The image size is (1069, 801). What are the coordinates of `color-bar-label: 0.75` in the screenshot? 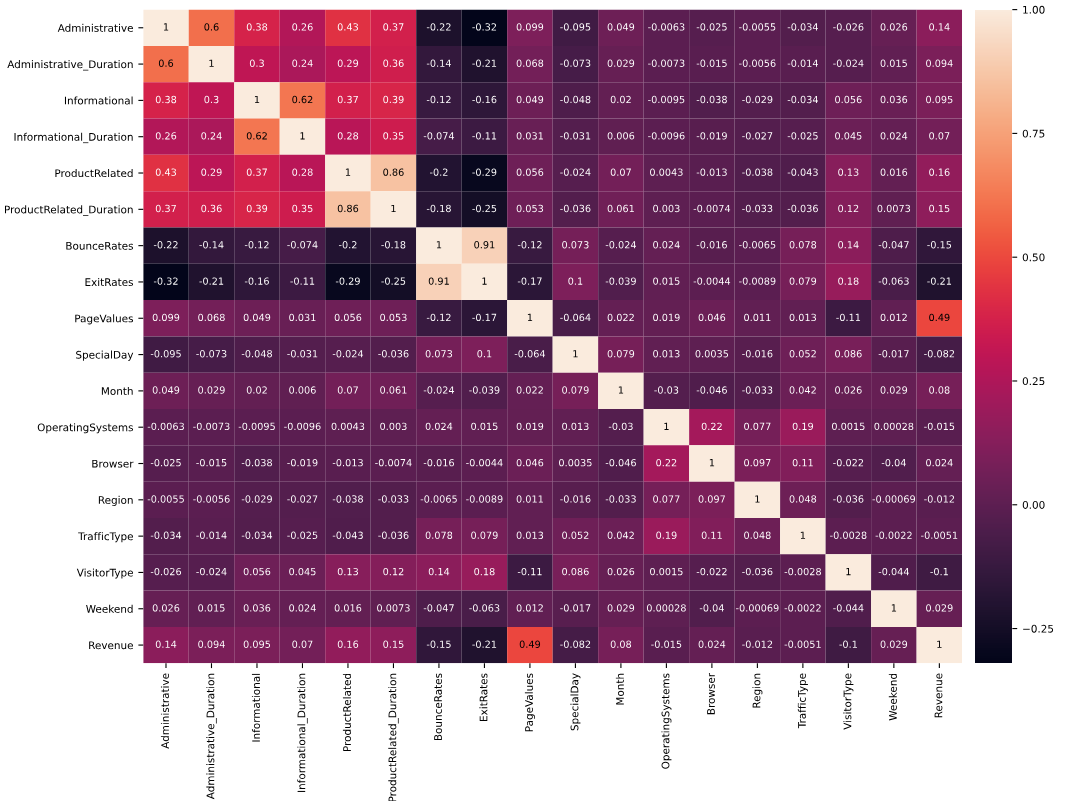 It's located at (1033, 133).